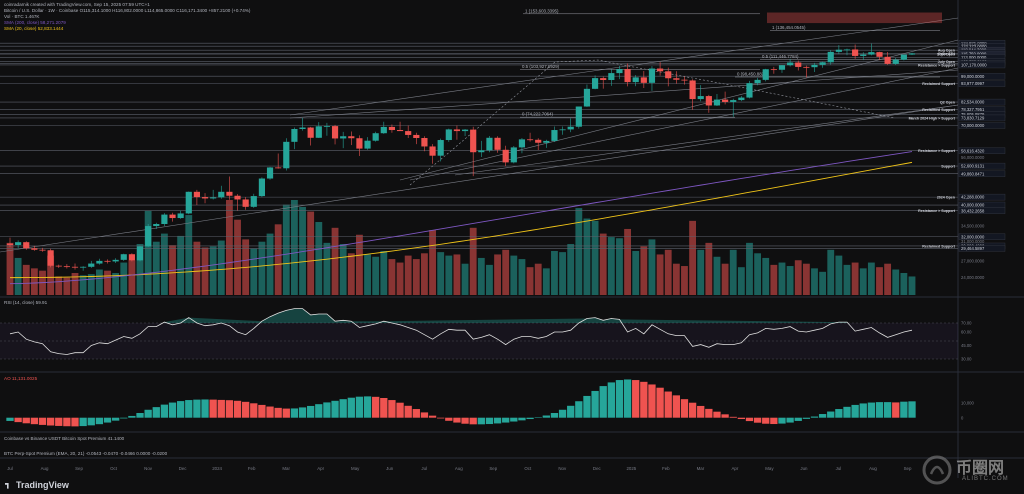 Image resolution: width=1024 pixels, height=494 pixels. Describe the element at coordinates (980, 468) in the screenshot. I see `watermark-text: 币圈网` at that location.